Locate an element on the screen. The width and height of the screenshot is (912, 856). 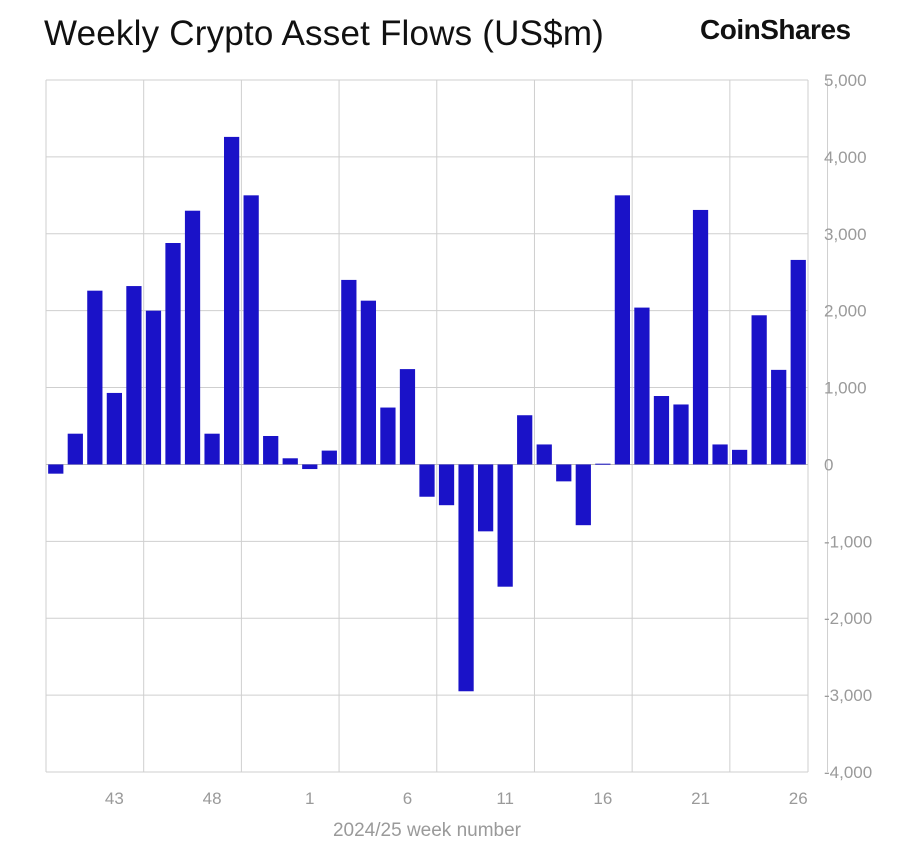
y-tick-label: 3,000 is located at coordinates (845, 234).